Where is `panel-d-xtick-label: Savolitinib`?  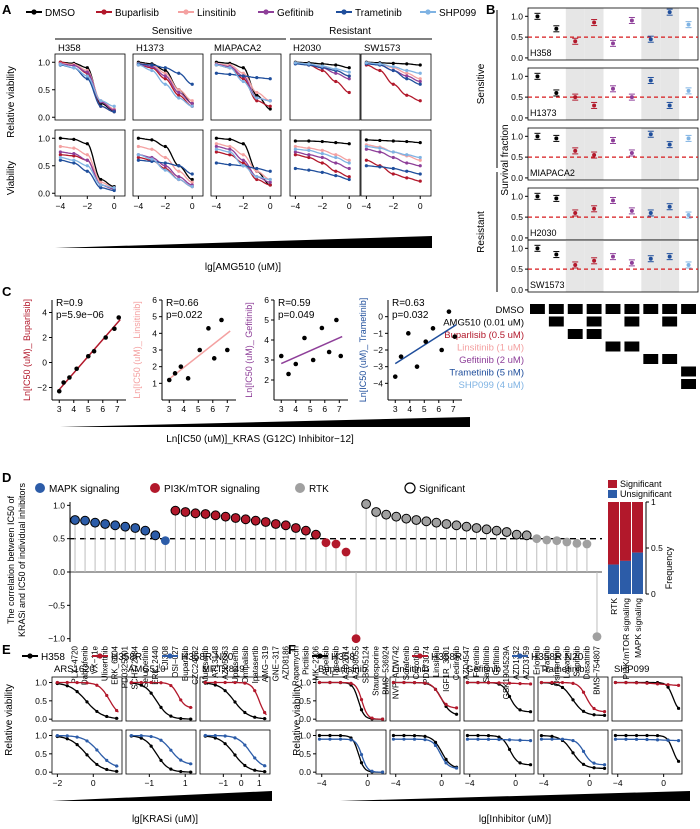
panel-d-xtick-label: Savolitinib is located at coordinates (486, 663).